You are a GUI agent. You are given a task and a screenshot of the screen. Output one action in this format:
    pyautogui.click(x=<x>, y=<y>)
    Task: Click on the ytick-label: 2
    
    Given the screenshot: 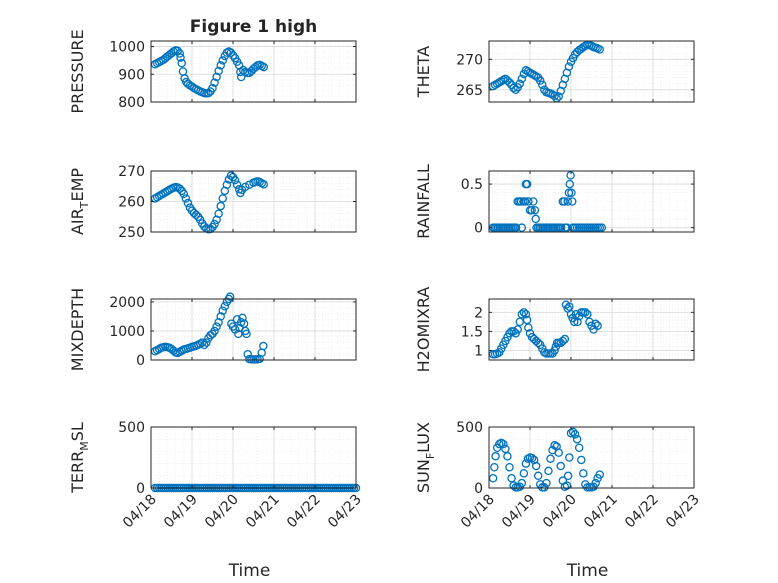 What is the action you would take?
    pyautogui.click(x=478, y=313)
    